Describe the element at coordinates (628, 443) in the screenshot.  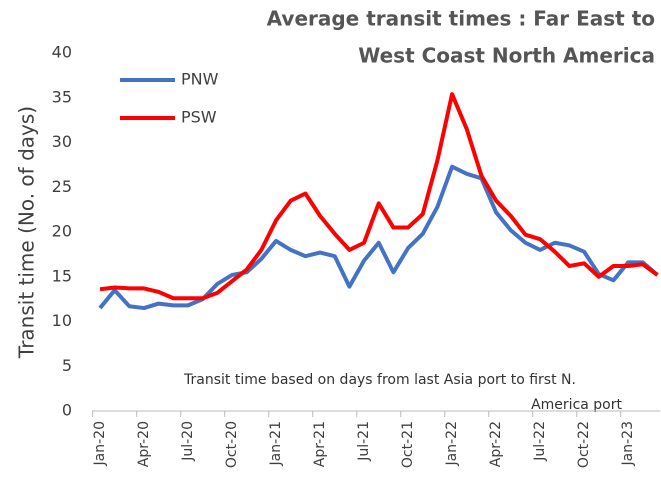
I see `x-tick-label: Jan-23` at that location.